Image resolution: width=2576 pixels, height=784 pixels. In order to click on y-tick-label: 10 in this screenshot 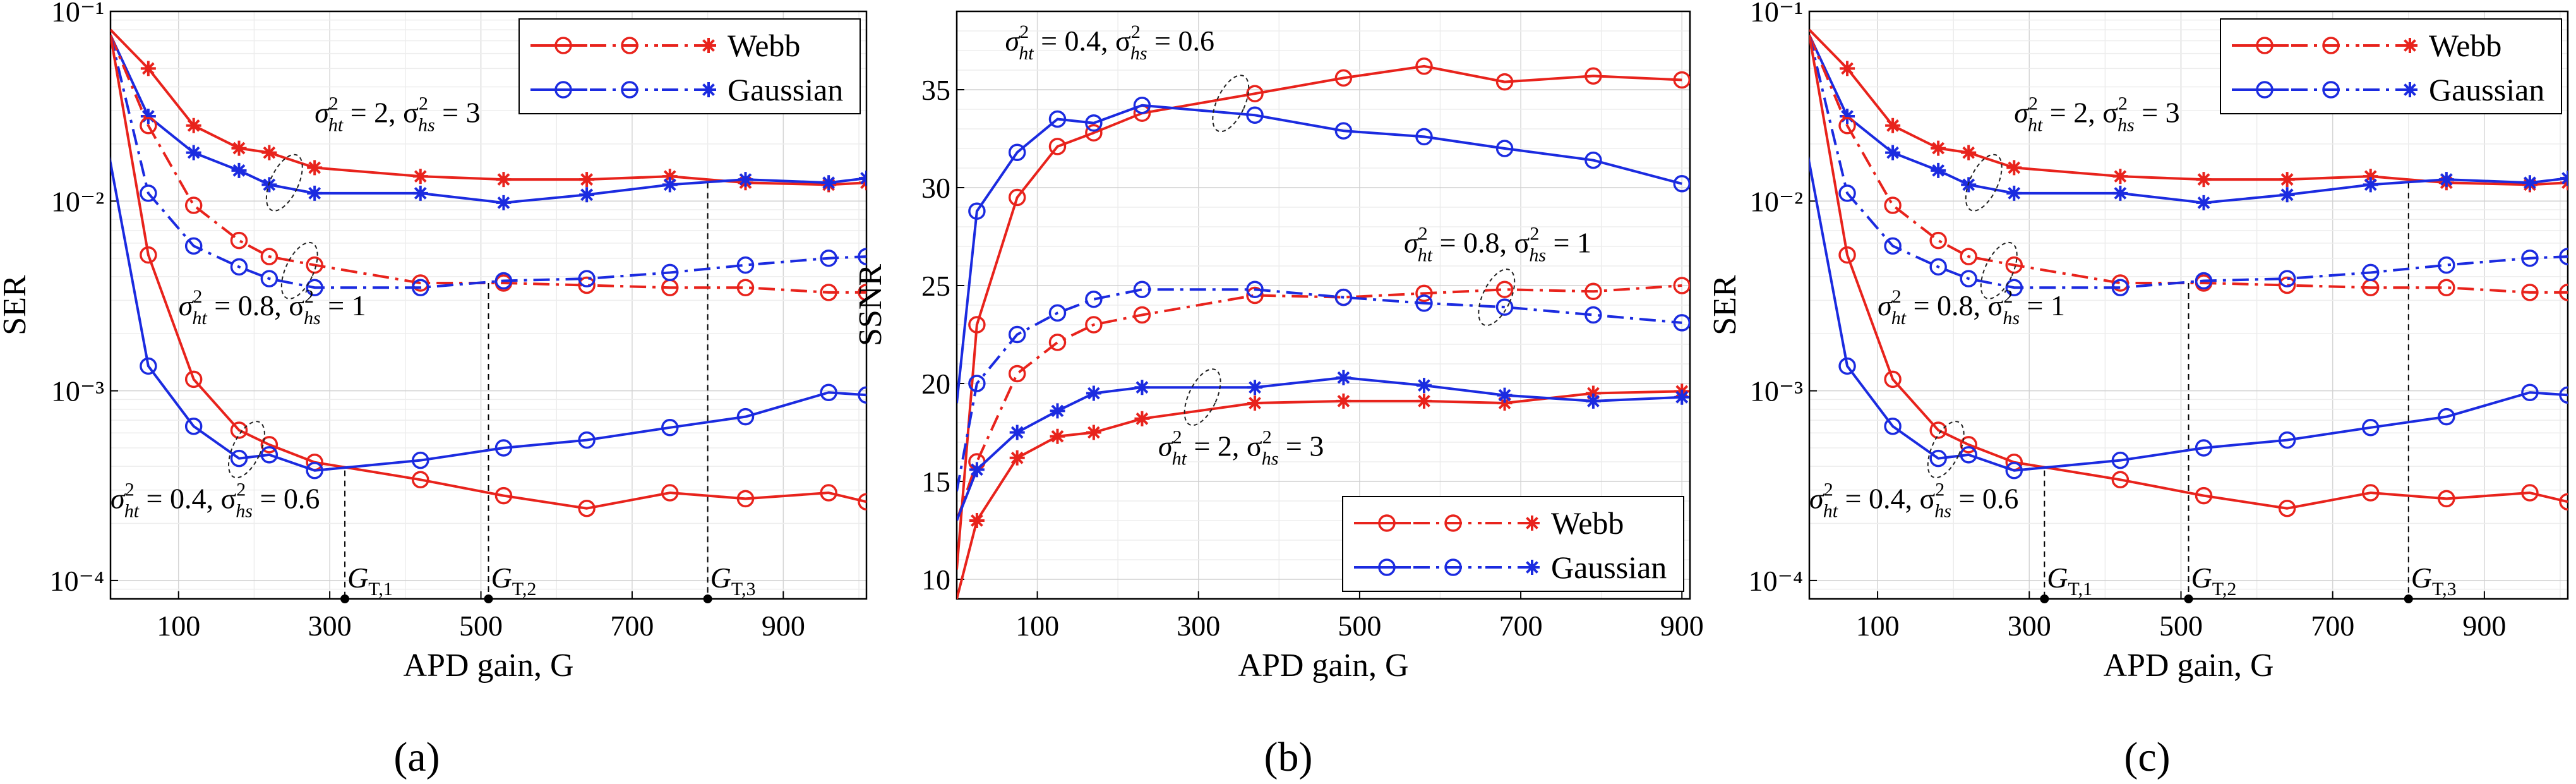, I will do `click(935, 580)`.